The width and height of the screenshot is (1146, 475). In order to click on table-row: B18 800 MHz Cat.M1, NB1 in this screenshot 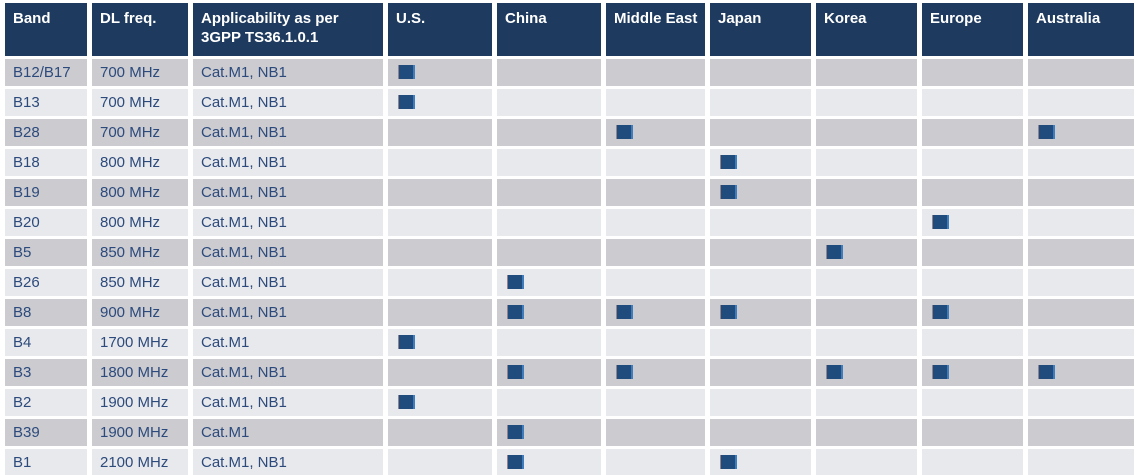, I will do `click(569, 162)`.